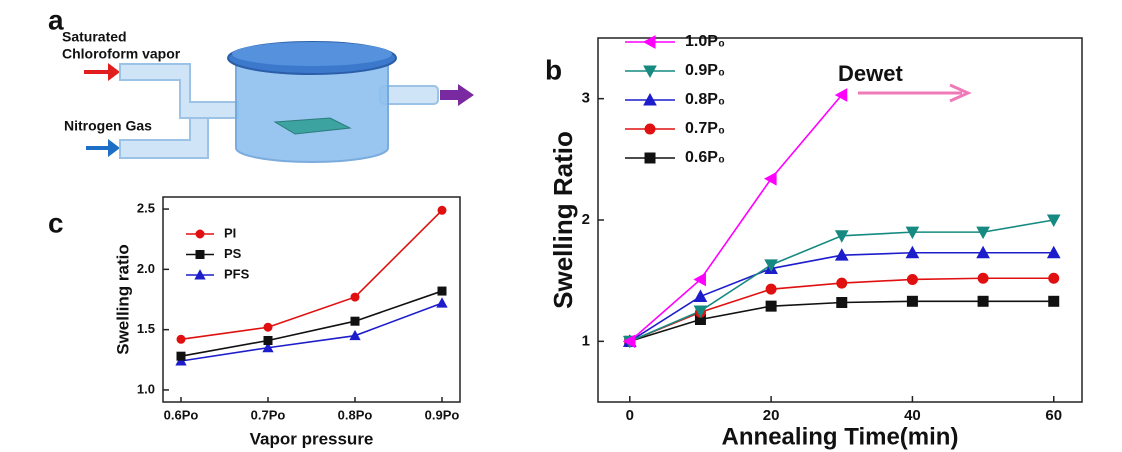 The height and width of the screenshot is (452, 1122). What do you see at coordinates (771, 415) in the screenshot?
I see `x-tick-label: 20` at bounding box center [771, 415].